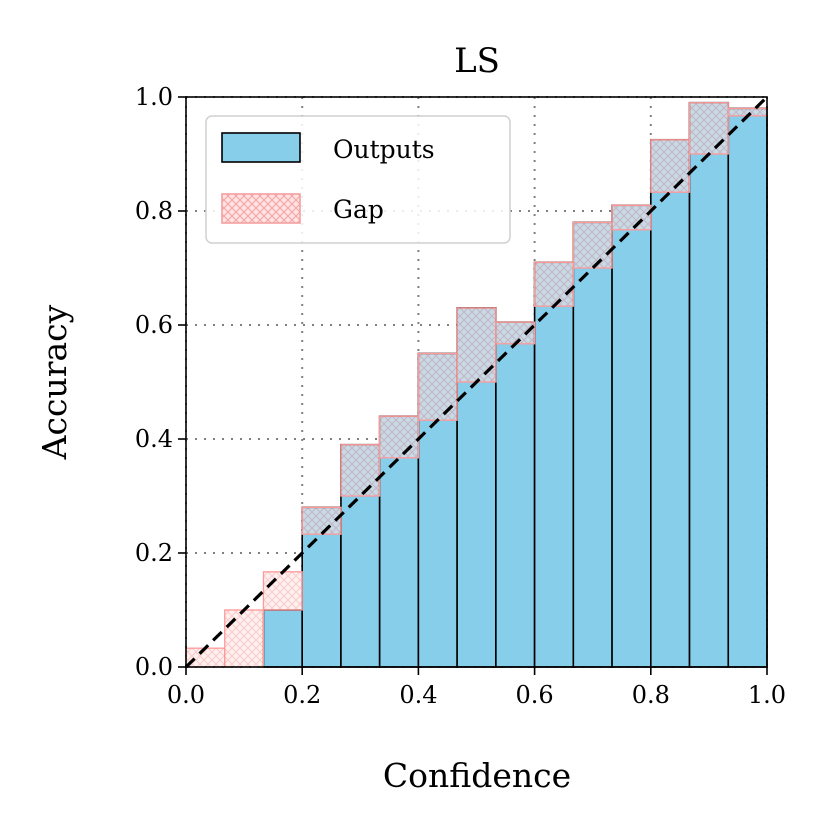  Describe the element at coordinates (358, 209) in the screenshot. I see `legend-gap-label: Gap` at that location.